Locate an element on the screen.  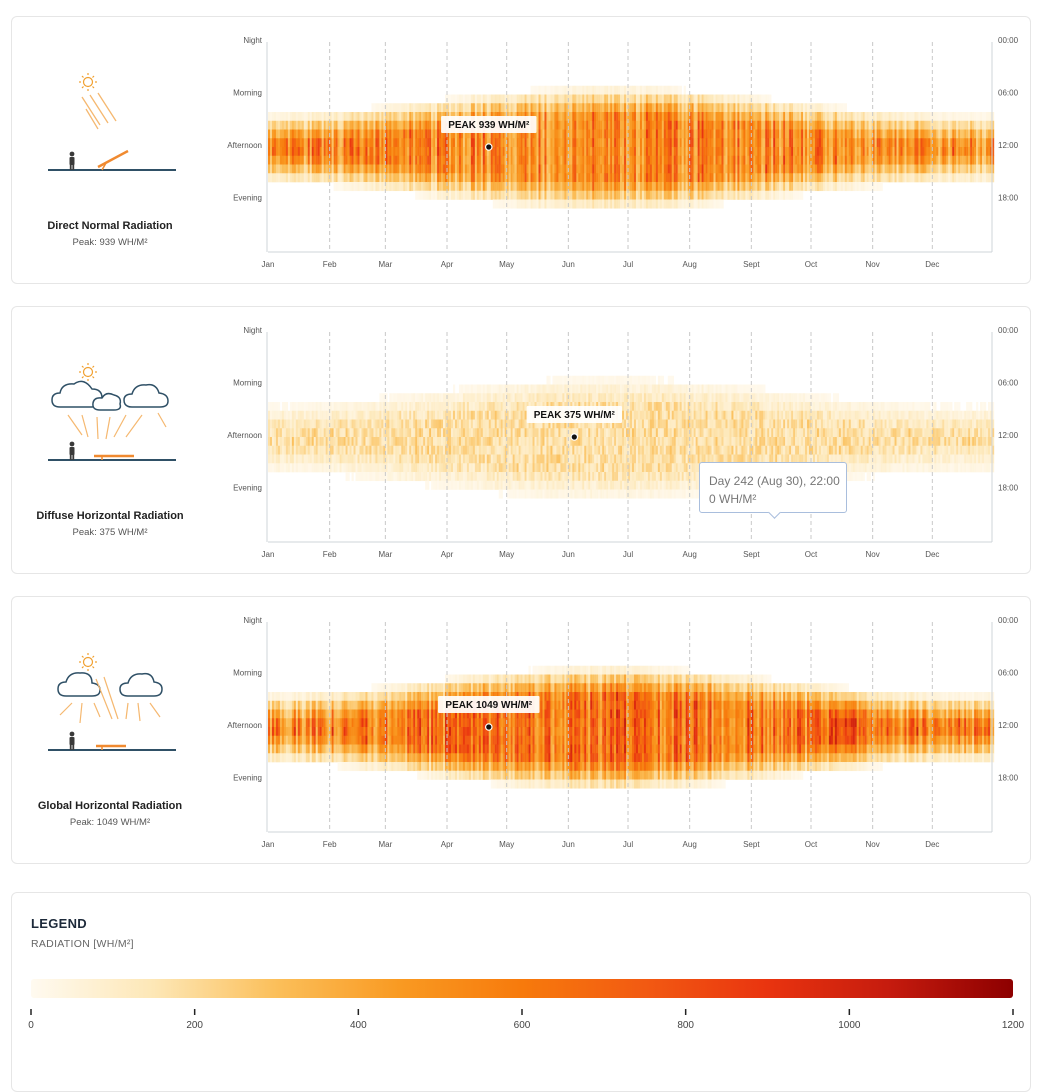
y-tick-label-left: Morning is located at coordinates (247, 93).